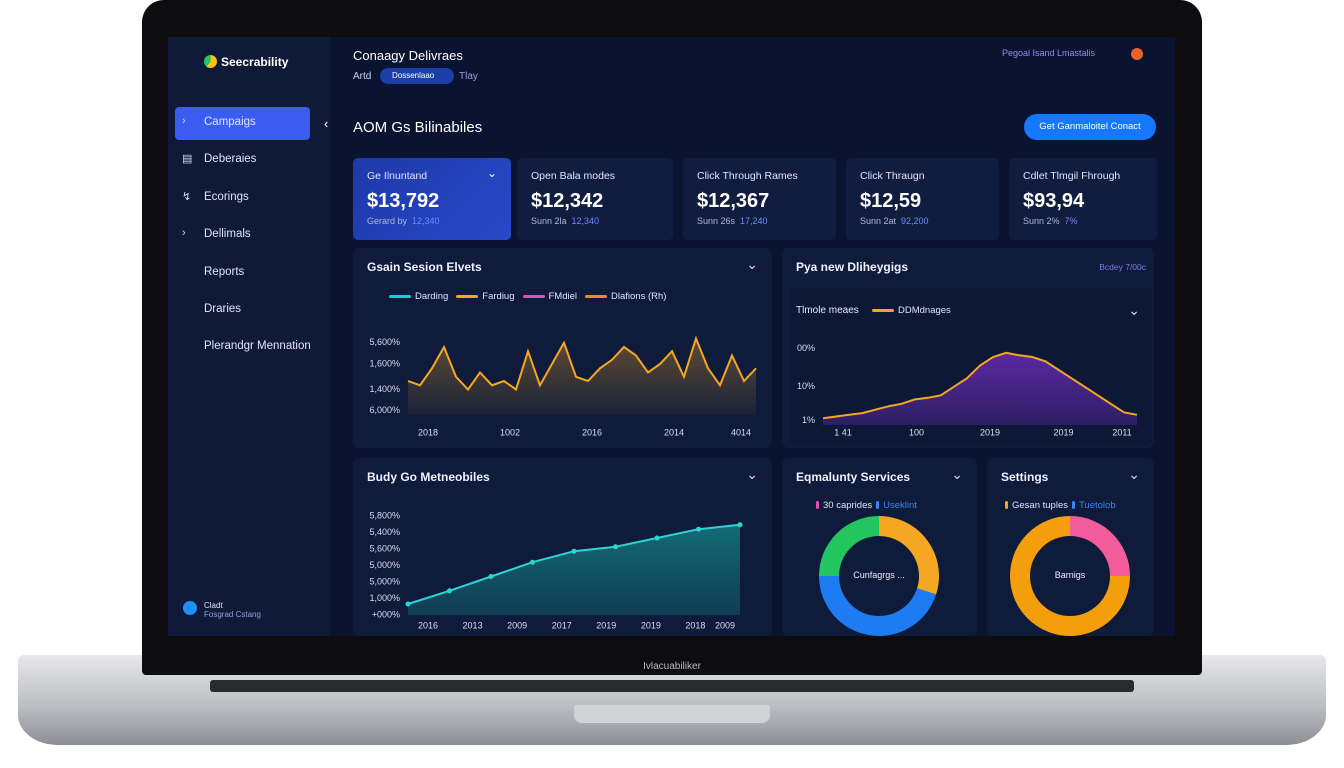  I want to click on brand-icon, so click(210, 61).